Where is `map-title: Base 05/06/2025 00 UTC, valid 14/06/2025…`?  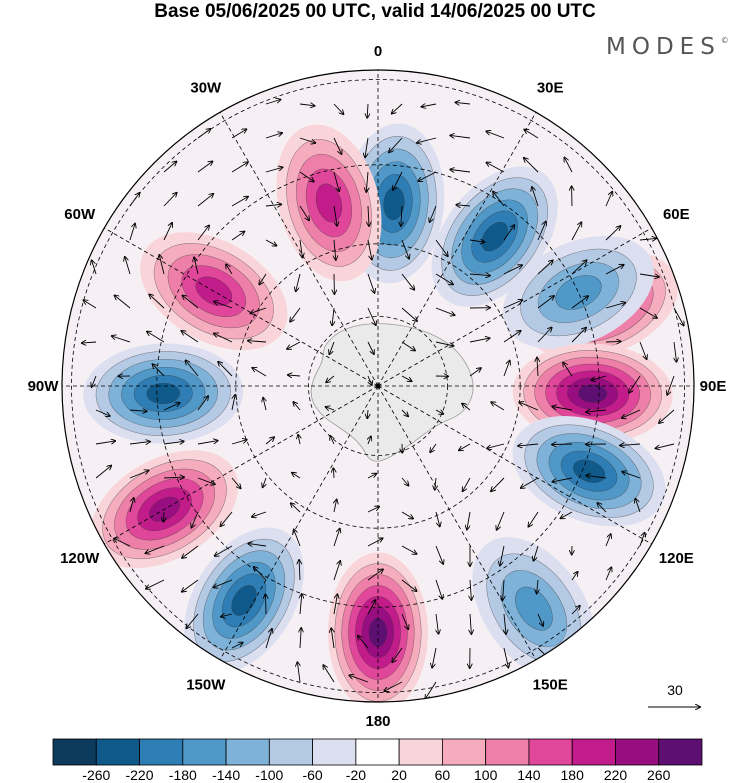
map-title: Base 05/06/2025 00 UTC, valid 14/06/2025… is located at coordinates (375, 11).